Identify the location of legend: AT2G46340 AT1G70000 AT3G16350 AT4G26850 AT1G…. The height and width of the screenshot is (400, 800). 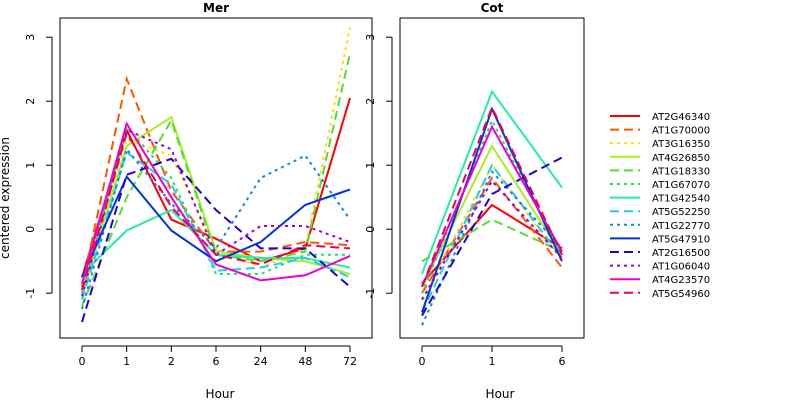
(660, 206).